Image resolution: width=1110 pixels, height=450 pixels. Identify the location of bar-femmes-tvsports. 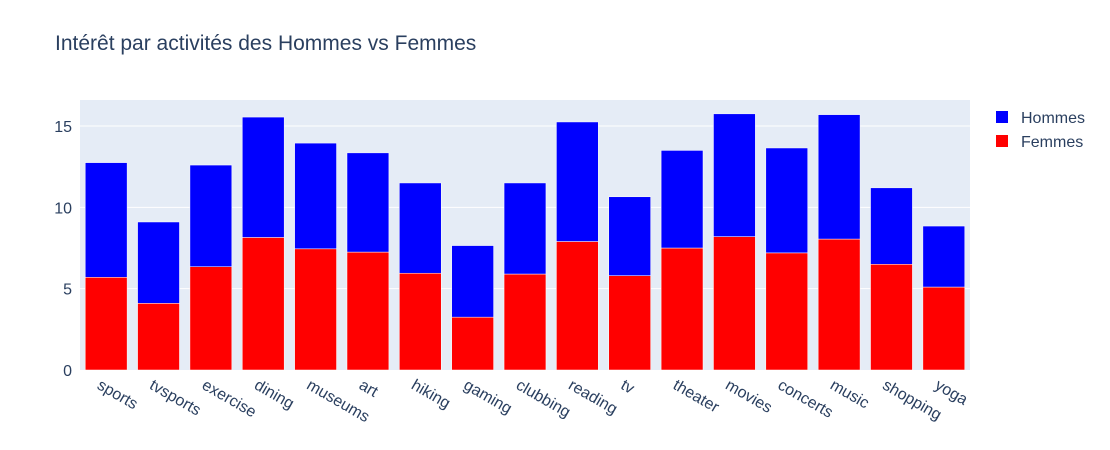
(158, 337).